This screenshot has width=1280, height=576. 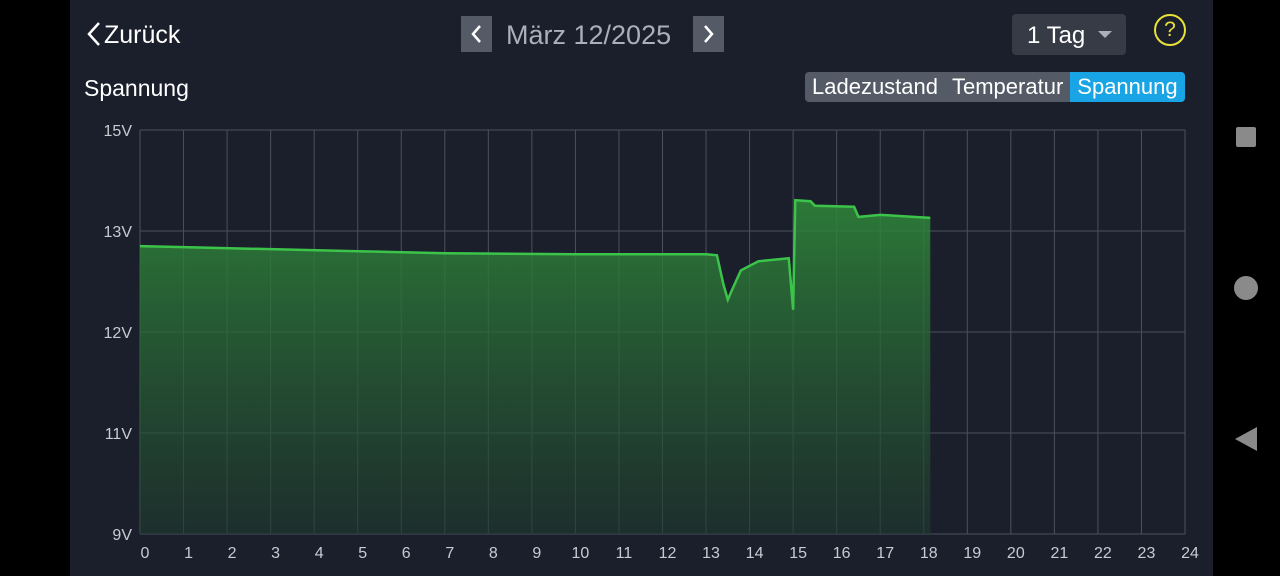 What do you see at coordinates (93, 34) in the screenshot?
I see `back-icon` at bounding box center [93, 34].